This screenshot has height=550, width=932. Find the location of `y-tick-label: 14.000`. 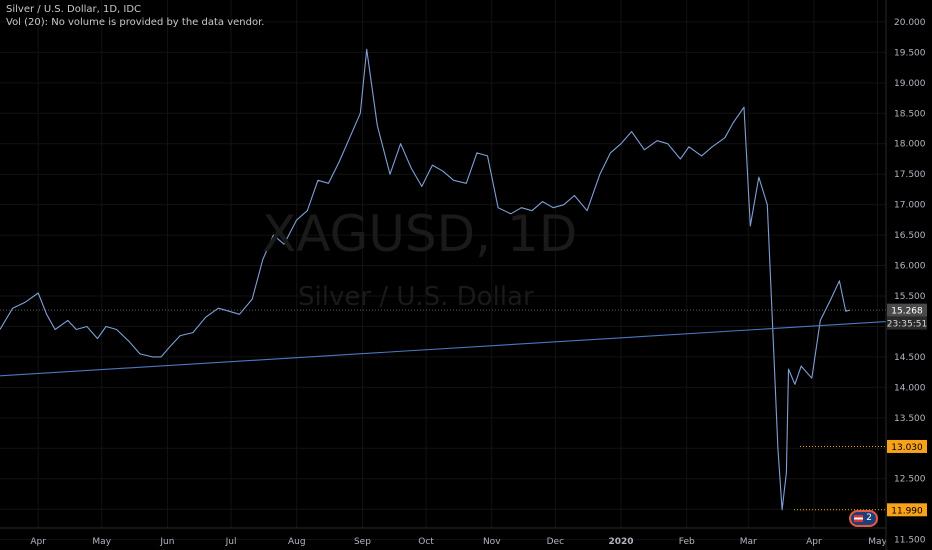

y-tick-label: 14.000 is located at coordinates (910, 388).